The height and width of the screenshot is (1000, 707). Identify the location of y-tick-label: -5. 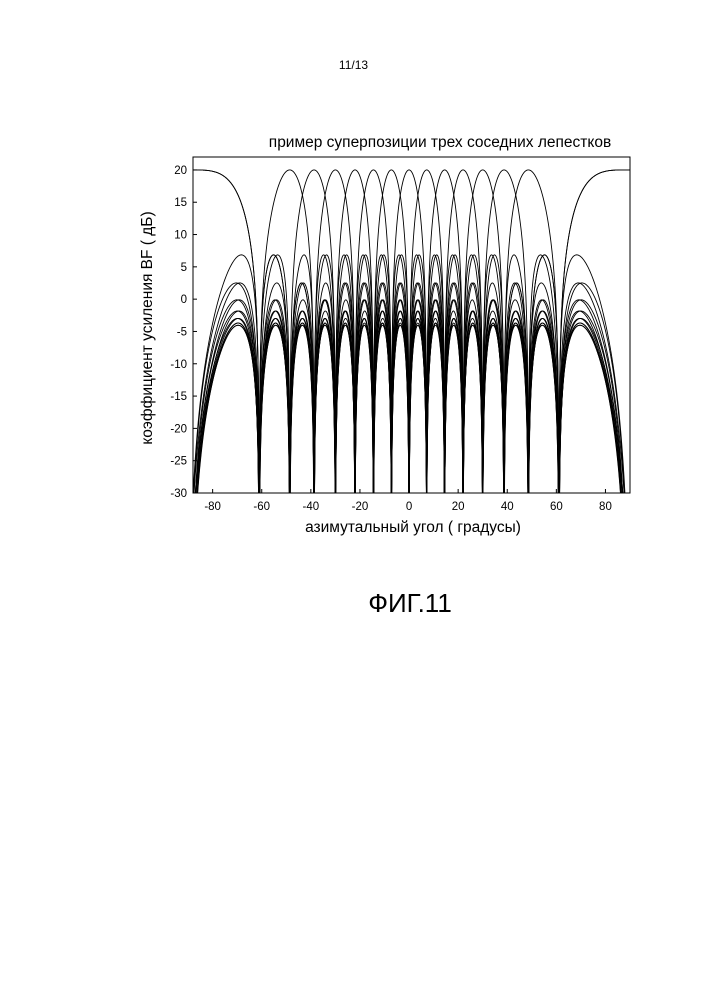
(182, 332).